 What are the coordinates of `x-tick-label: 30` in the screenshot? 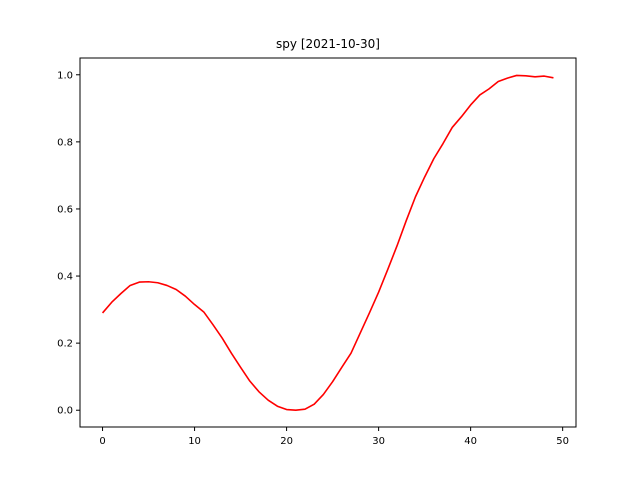 It's located at (378, 441).